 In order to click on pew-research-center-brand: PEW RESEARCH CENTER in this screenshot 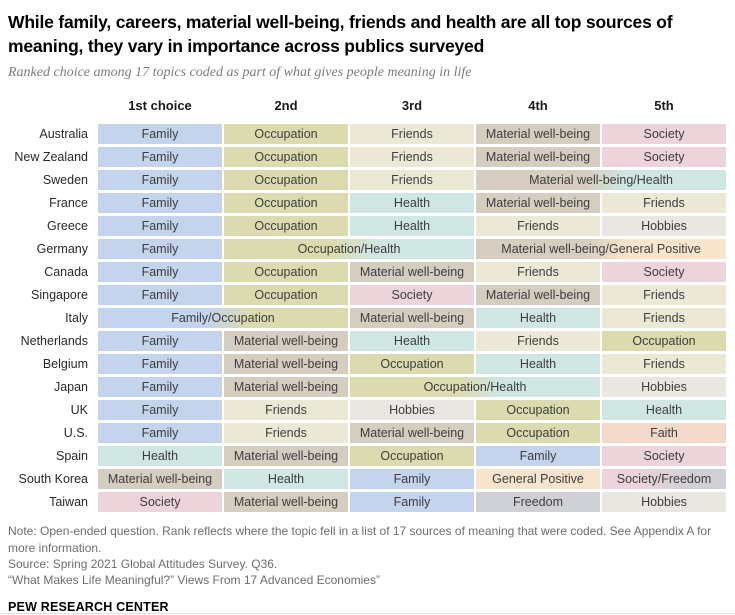, I will do `click(88, 606)`.